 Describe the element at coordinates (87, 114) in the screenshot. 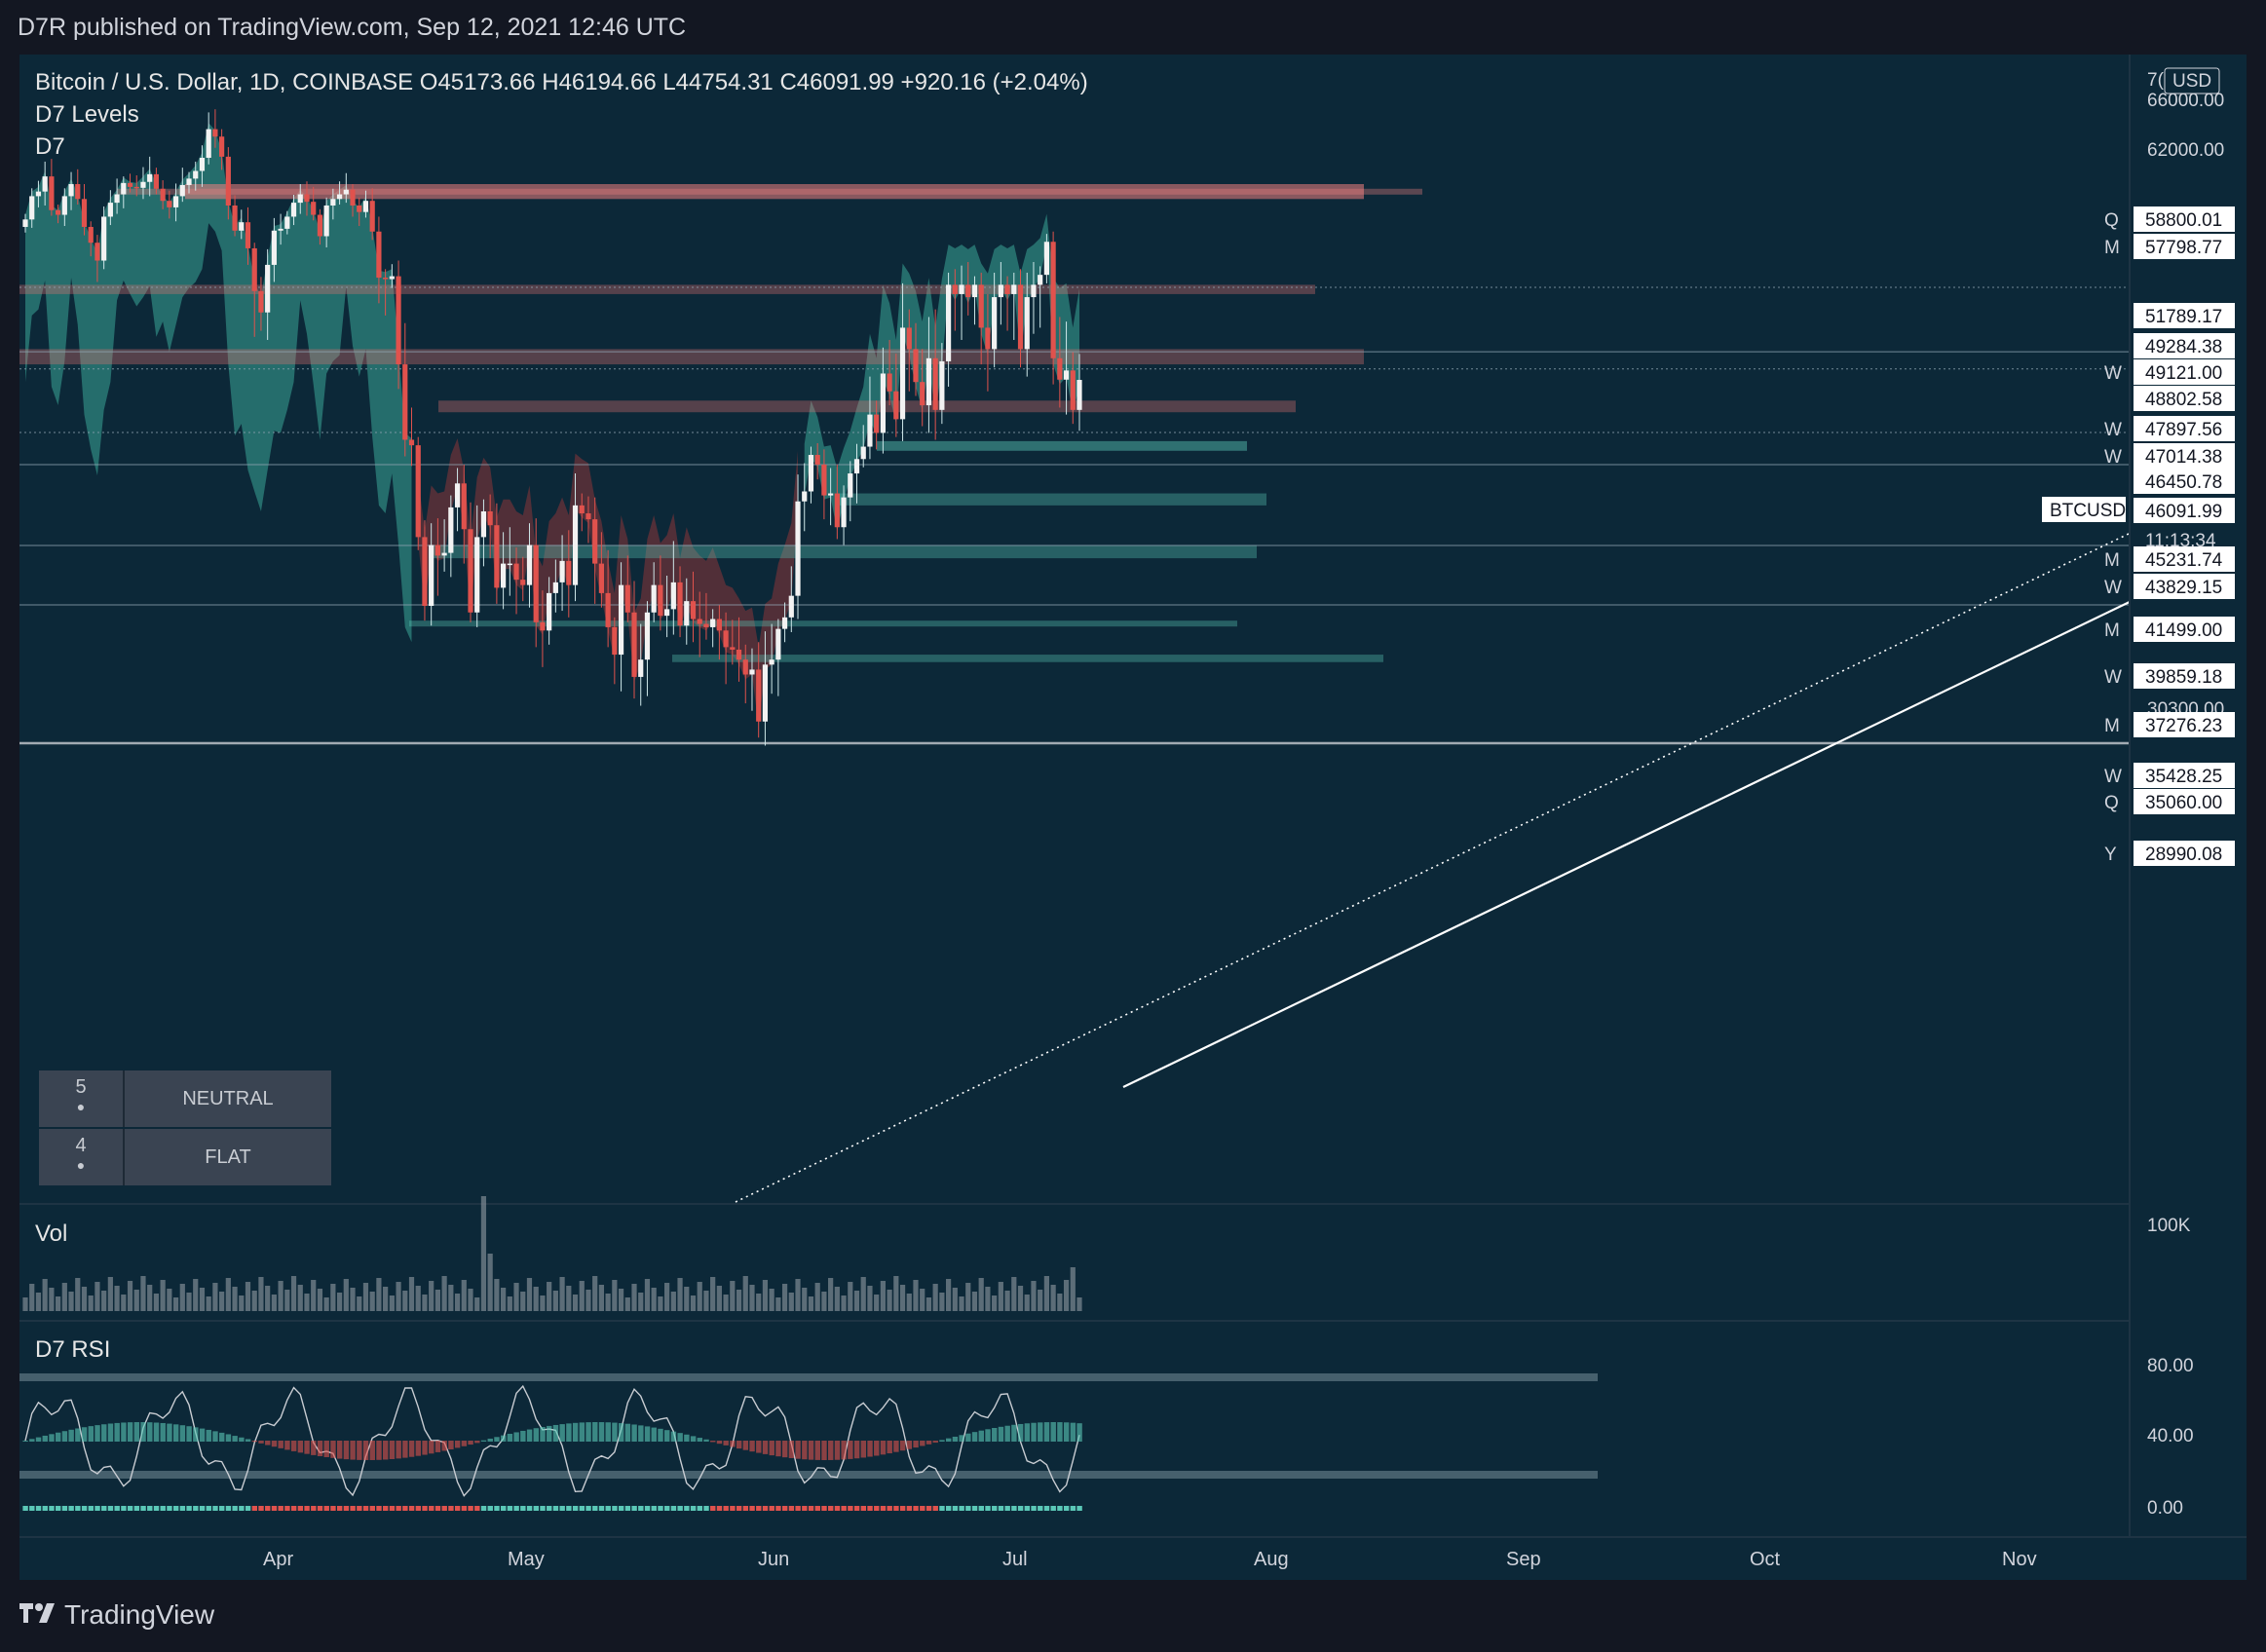

I see `indicator-d7-levels-label: D7 Levels` at that location.